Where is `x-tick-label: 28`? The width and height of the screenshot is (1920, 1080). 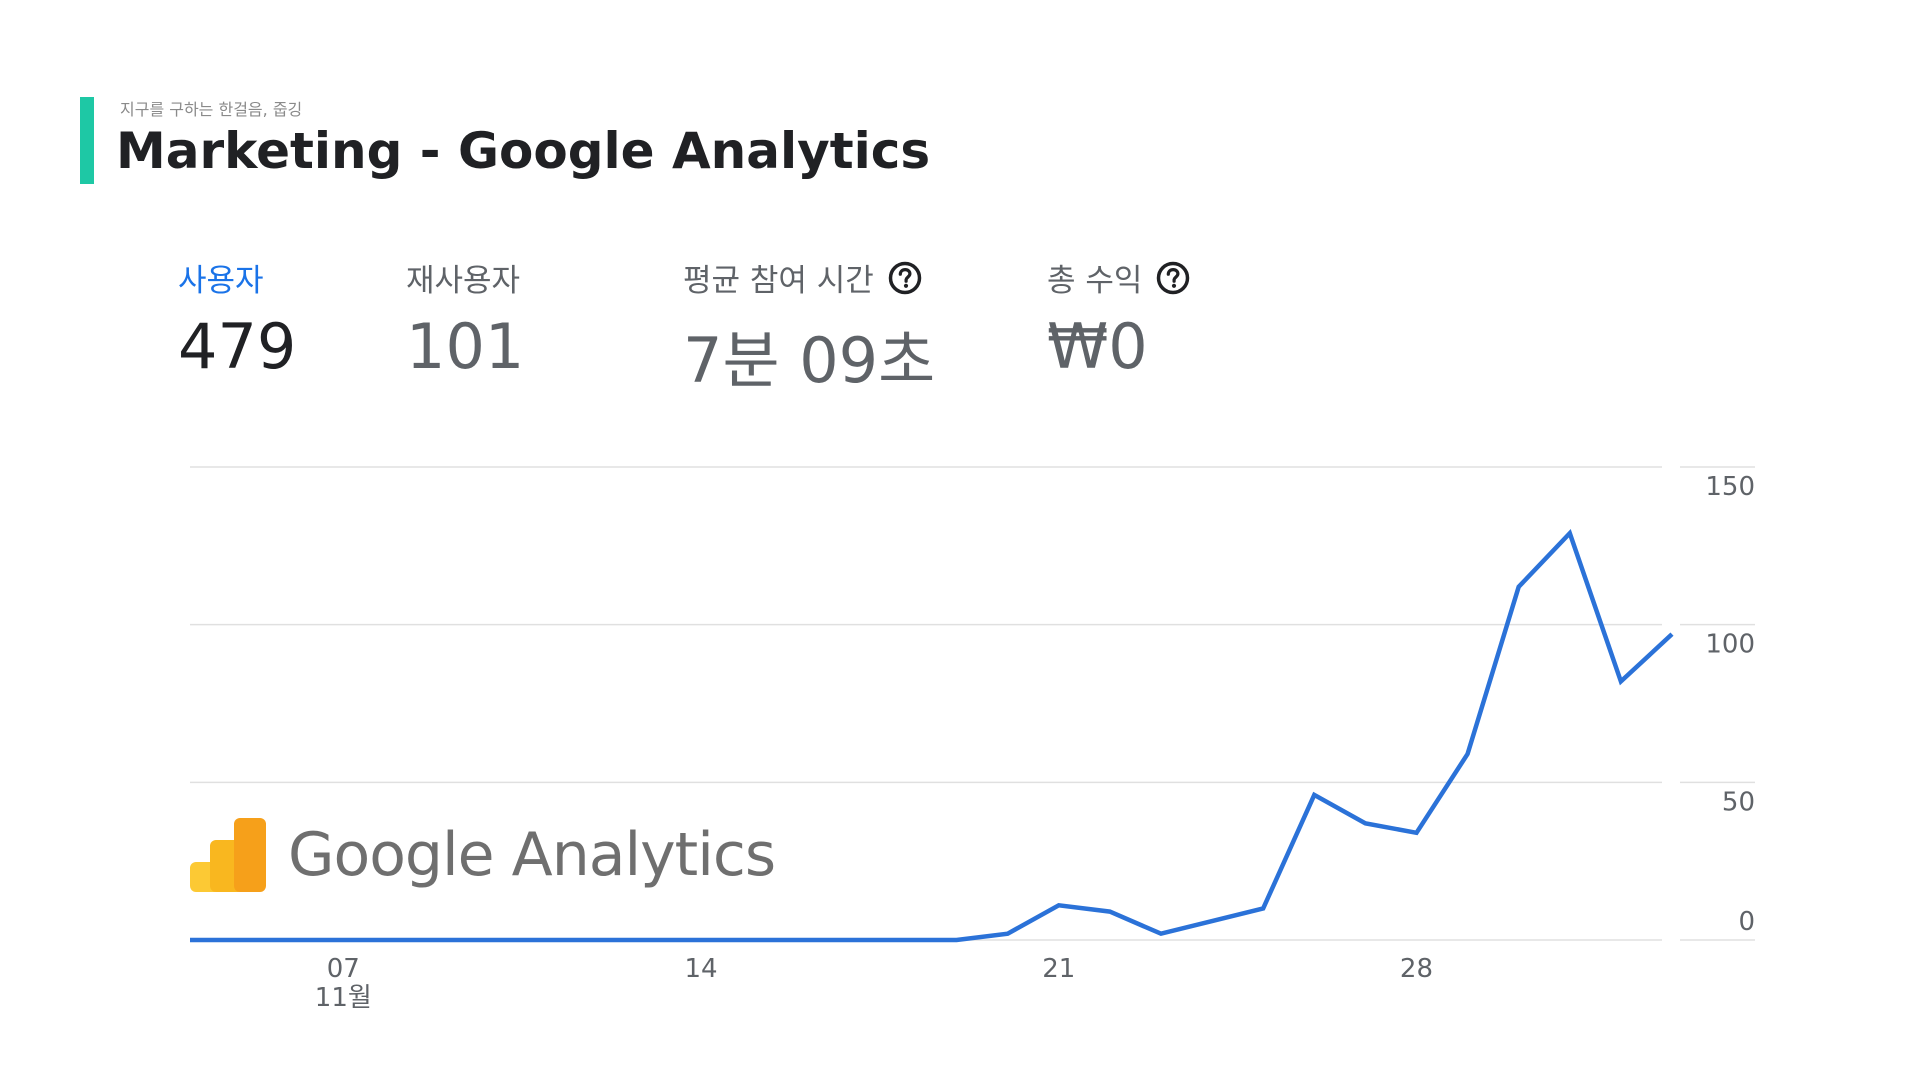 x-tick-label: 28 is located at coordinates (1416, 969).